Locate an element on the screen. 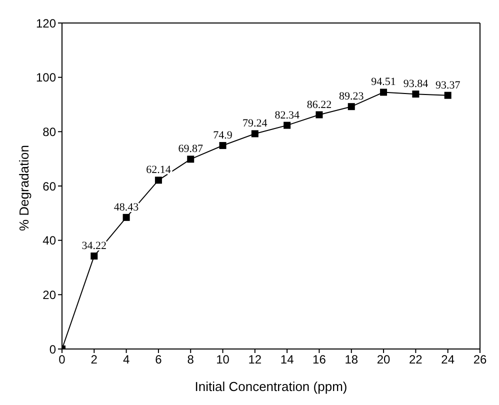  x-tick-label: 14 is located at coordinates (287, 359).